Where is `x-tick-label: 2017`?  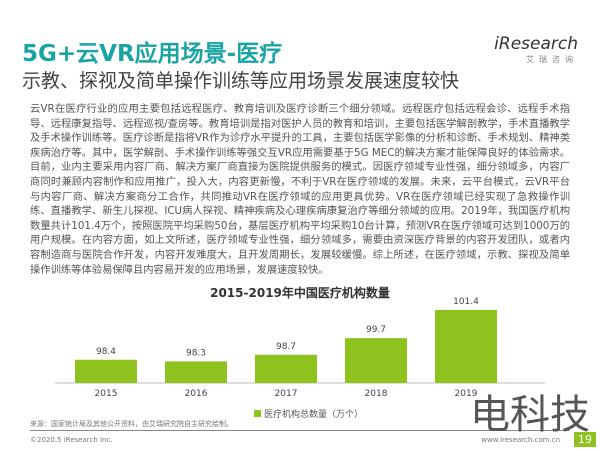
x-tick-label: 2017 is located at coordinates (286, 394).